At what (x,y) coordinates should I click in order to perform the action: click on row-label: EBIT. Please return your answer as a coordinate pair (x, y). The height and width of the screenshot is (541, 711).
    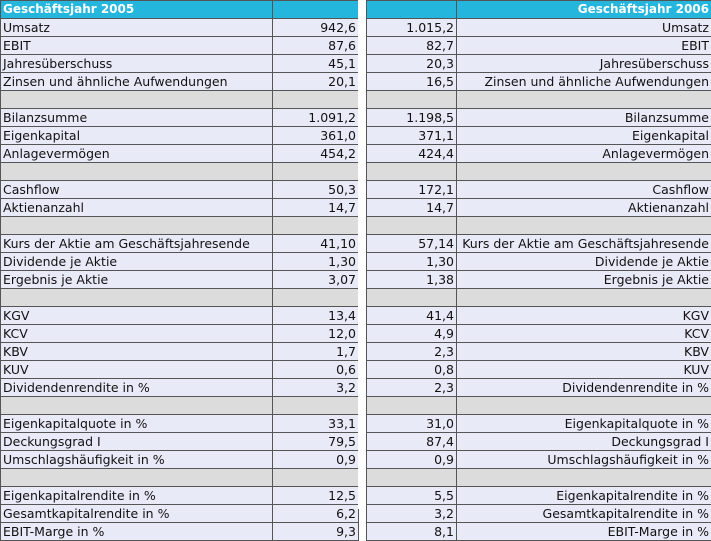
    Looking at the image, I should click on (137, 46).